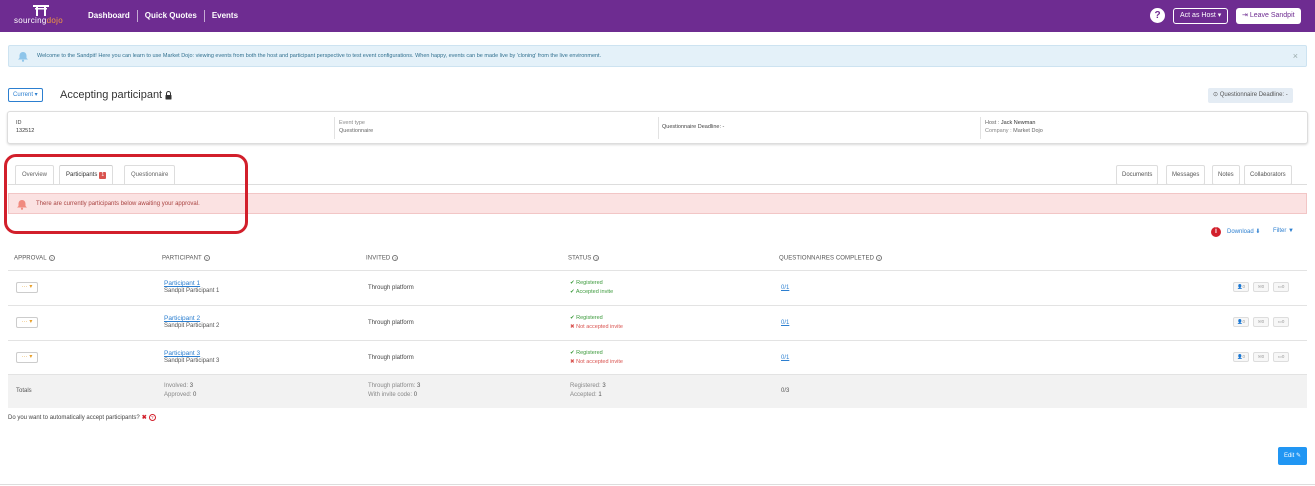 This screenshot has width=1315, height=486. What do you see at coordinates (192, 291) in the screenshot?
I see `participant-company: Sandpit Participant 1` at bounding box center [192, 291].